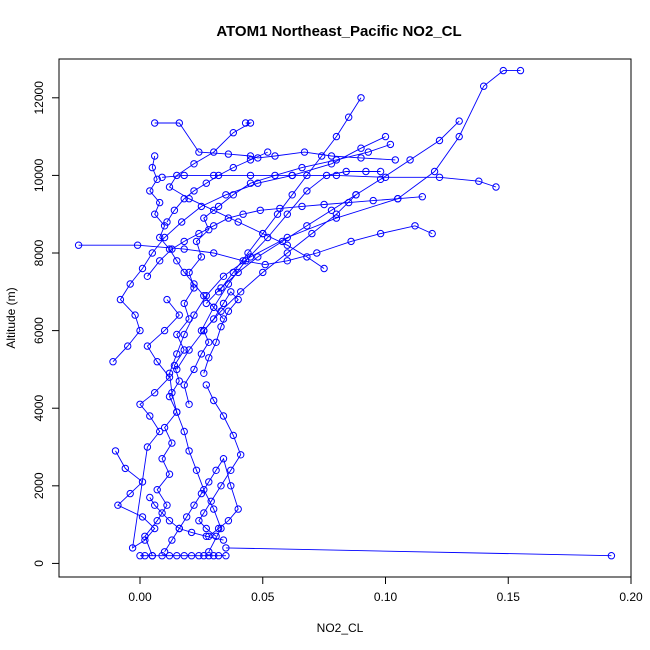 The width and height of the screenshot is (650, 650). What do you see at coordinates (263, 597) in the screenshot?
I see `x-tick-label: 0.05` at bounding box center [263, 597].